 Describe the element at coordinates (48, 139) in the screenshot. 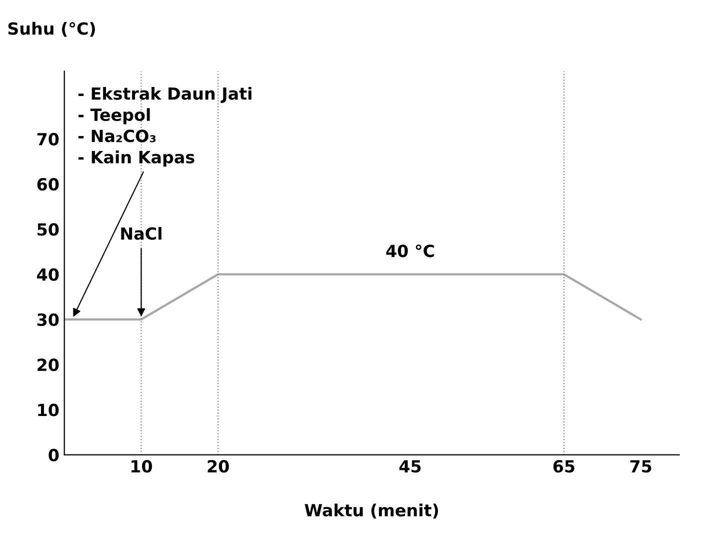

I see `y-tick-label: 70` at that location.